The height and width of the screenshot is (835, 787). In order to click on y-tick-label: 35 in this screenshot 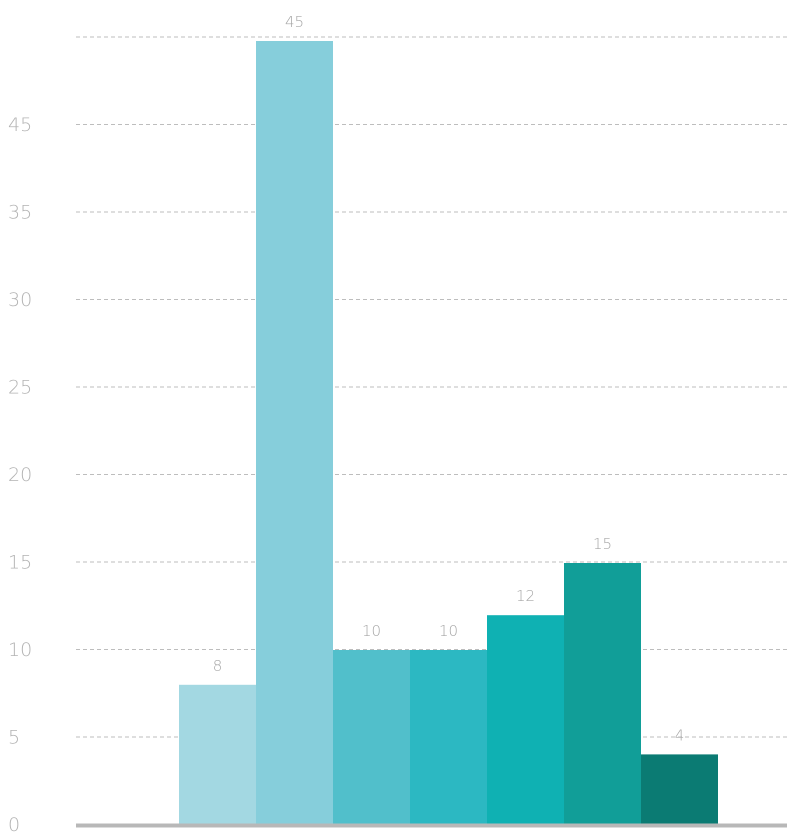, I will do `click(20, 213)`.